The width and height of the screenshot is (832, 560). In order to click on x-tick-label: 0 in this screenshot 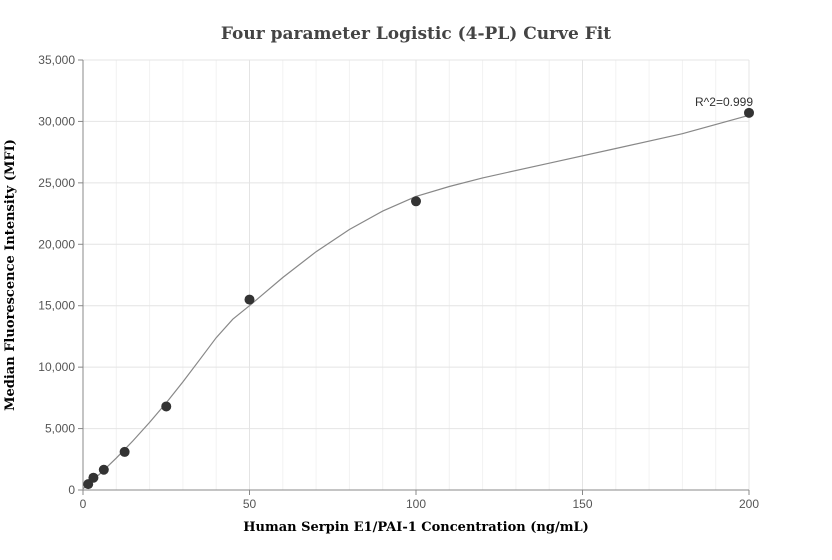, I will do `click(83, 504)`.